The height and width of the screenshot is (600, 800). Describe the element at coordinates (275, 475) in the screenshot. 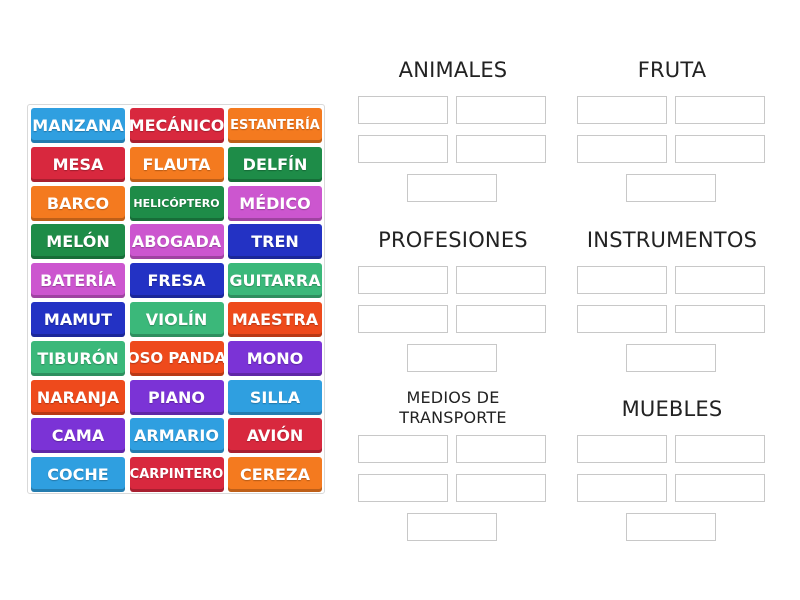

I see `word-tile: CEREZA` at that location.